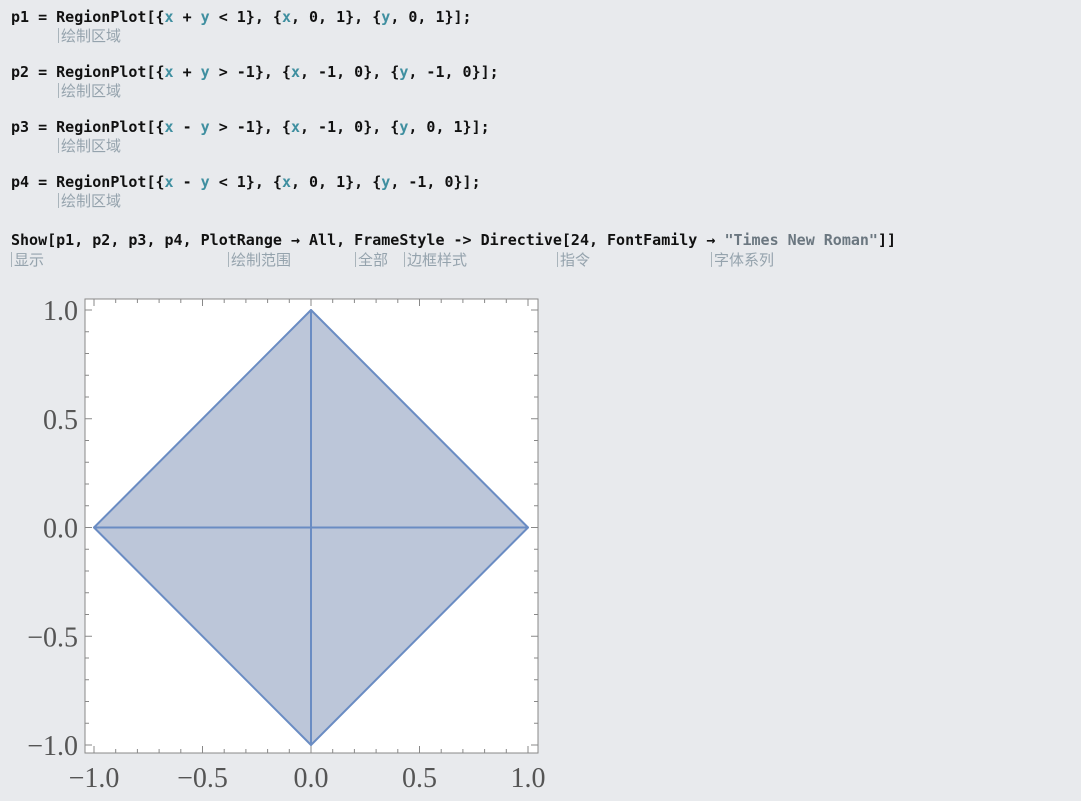  I want to click on hint-label: 全部, so click(373, 260).